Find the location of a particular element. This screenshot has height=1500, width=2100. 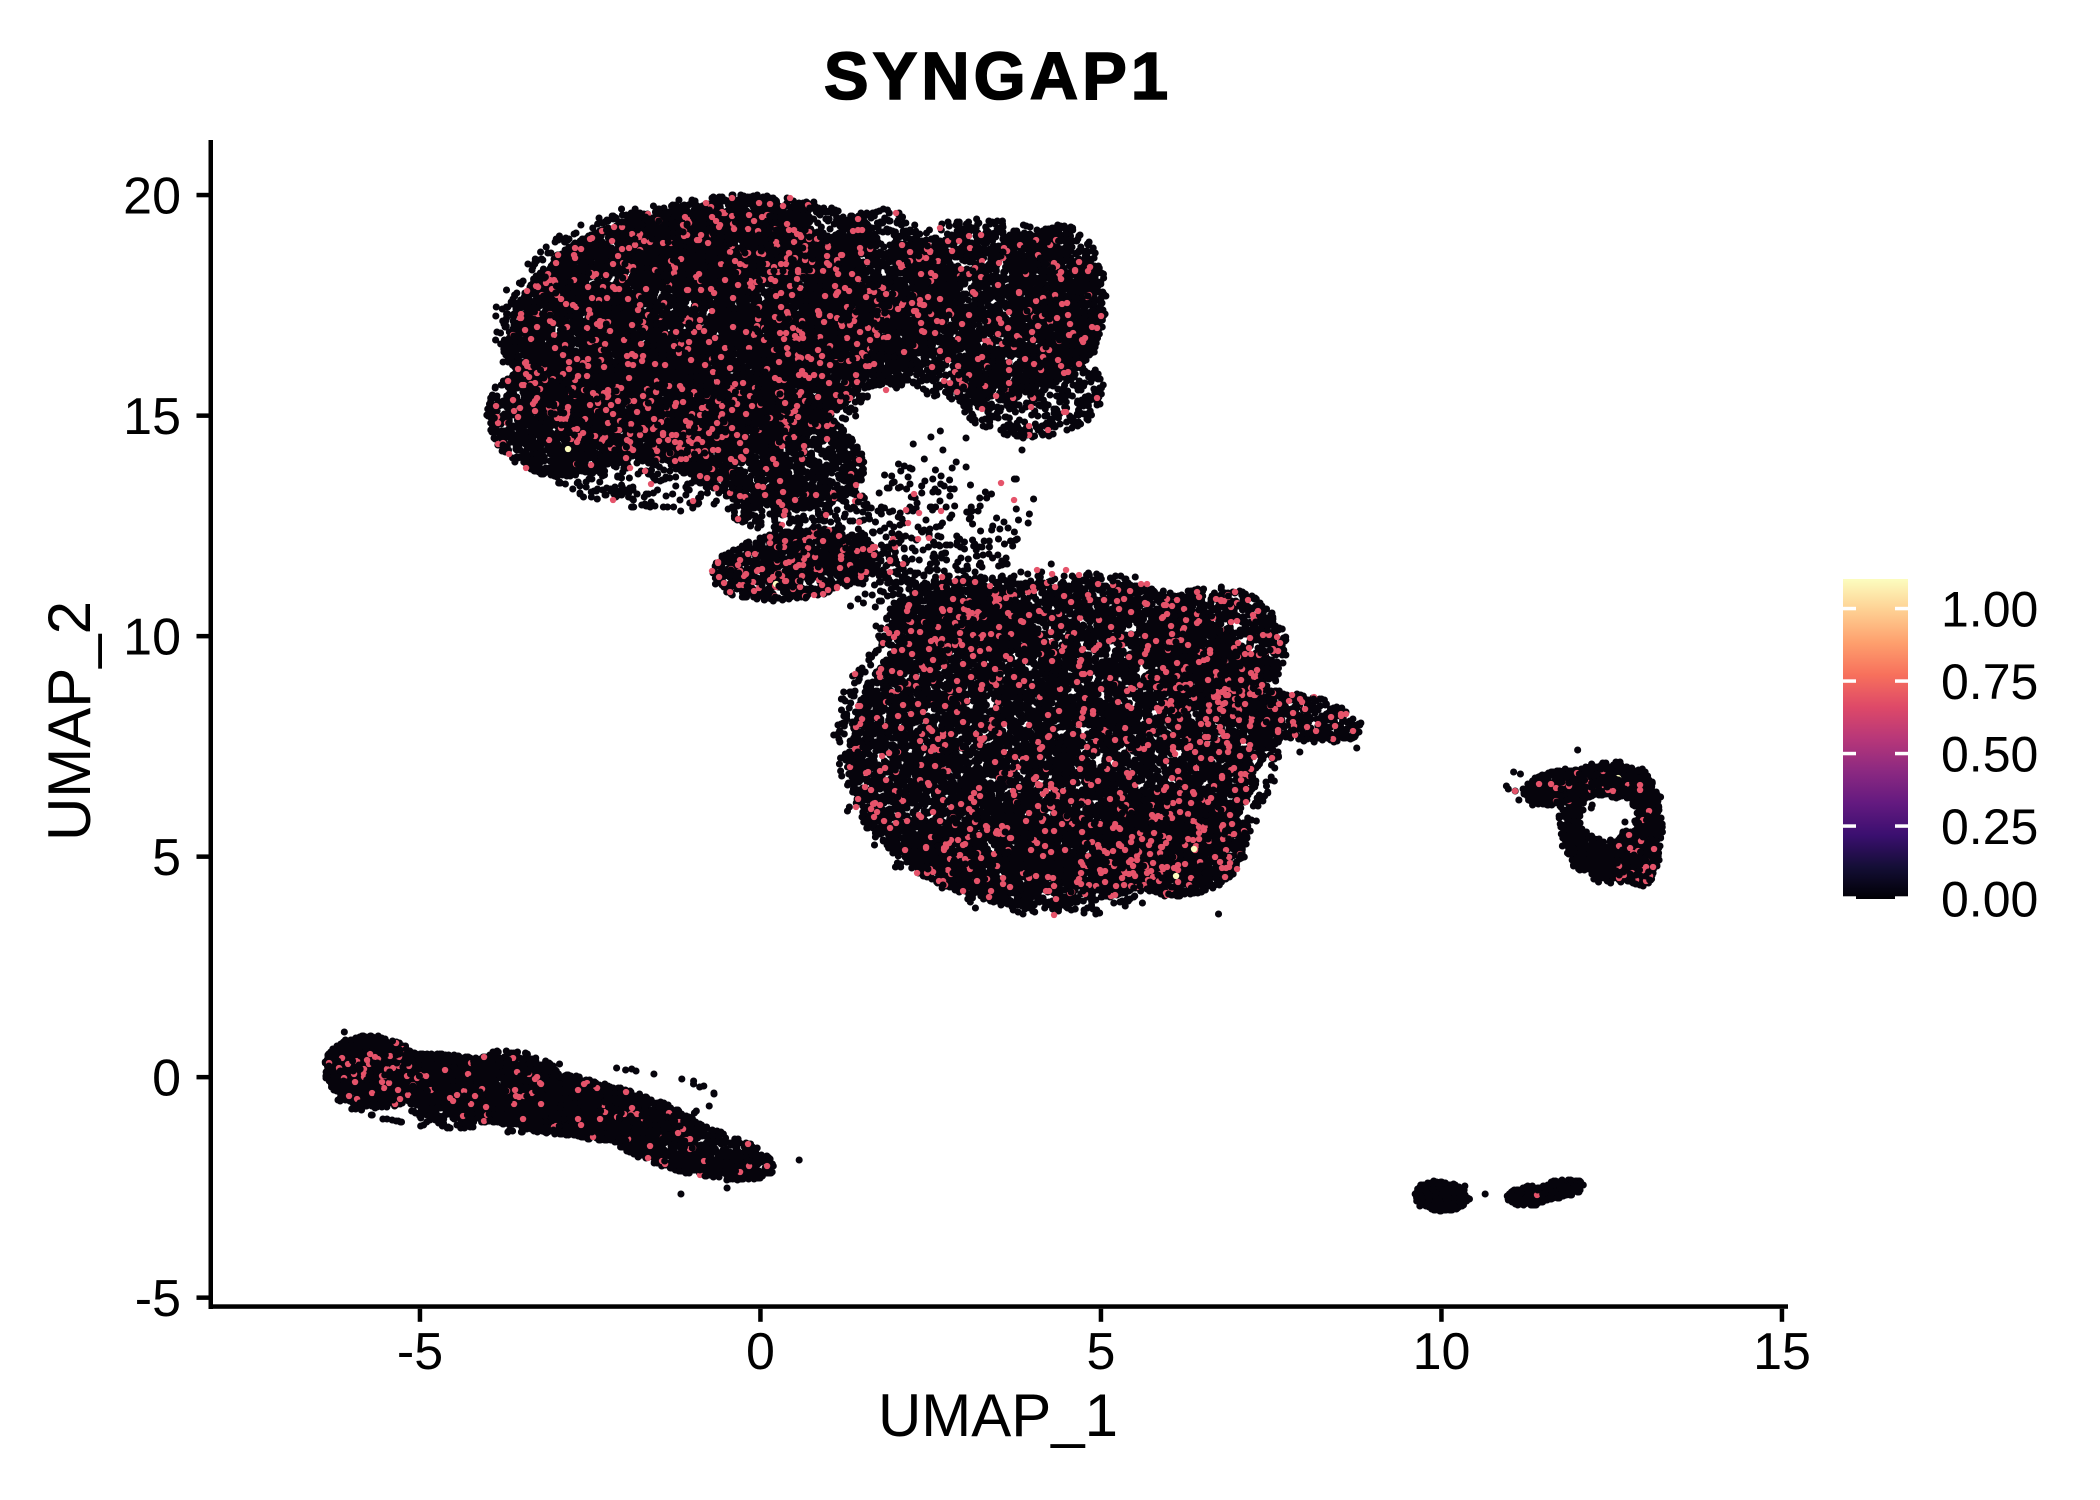

svg-text: 0.50 is located at coordinates (1989, 755).